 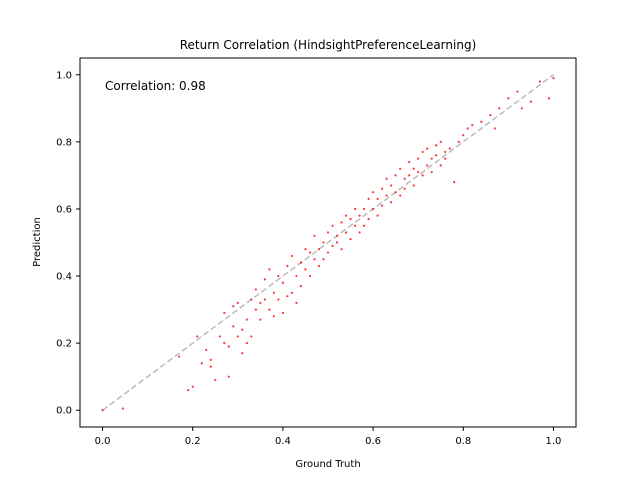 What do you see at coordinates (68, 243) in the screenshot?
I see `y-axis-ticks: 0.0 0.2 0.4 0.6 0.8 1.0` at bounding box center [68, 243].